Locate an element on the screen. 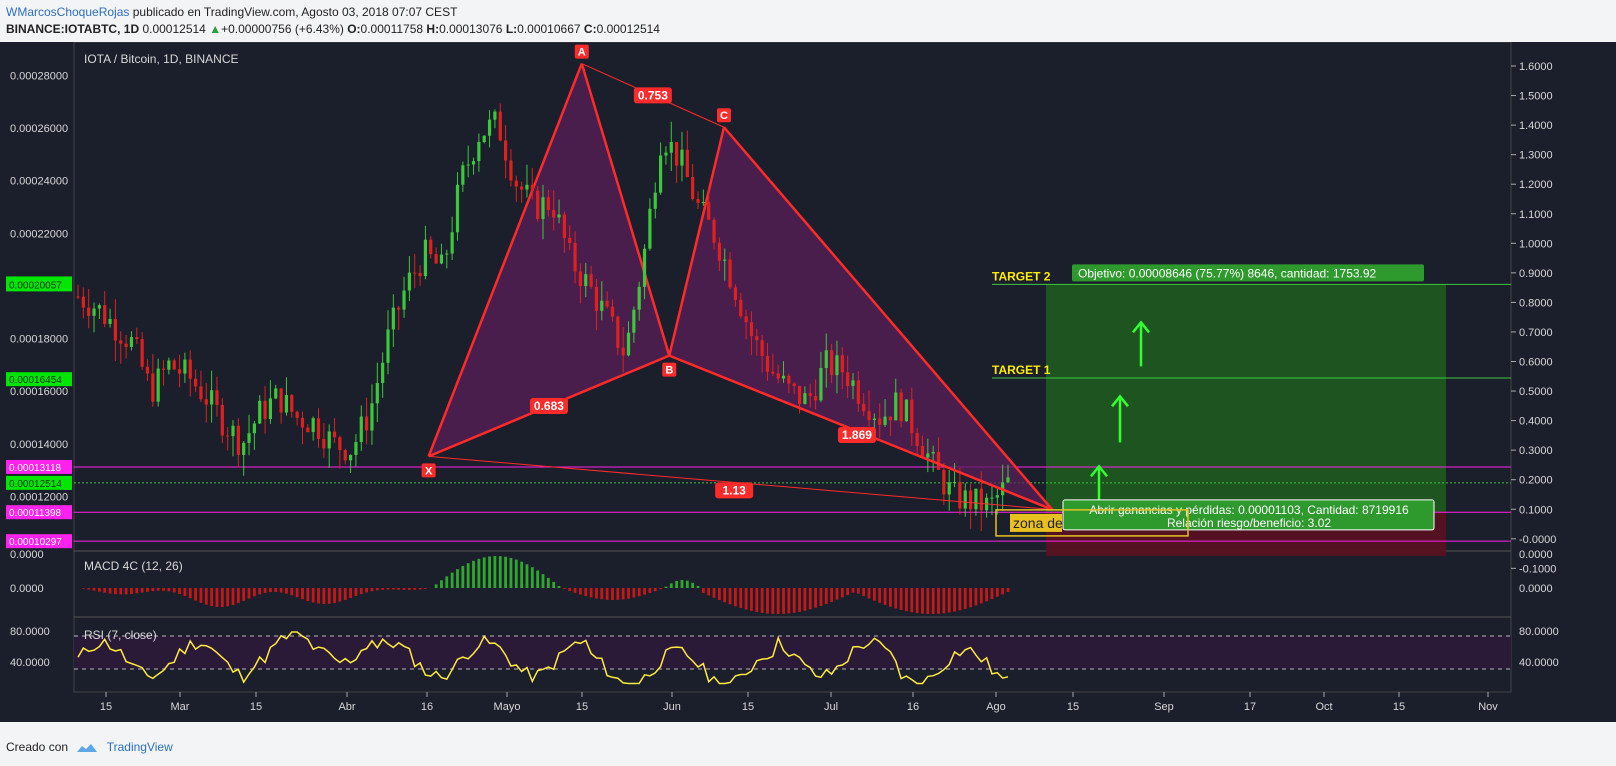  pattern-point-badge is located at coordinates (669, 369).